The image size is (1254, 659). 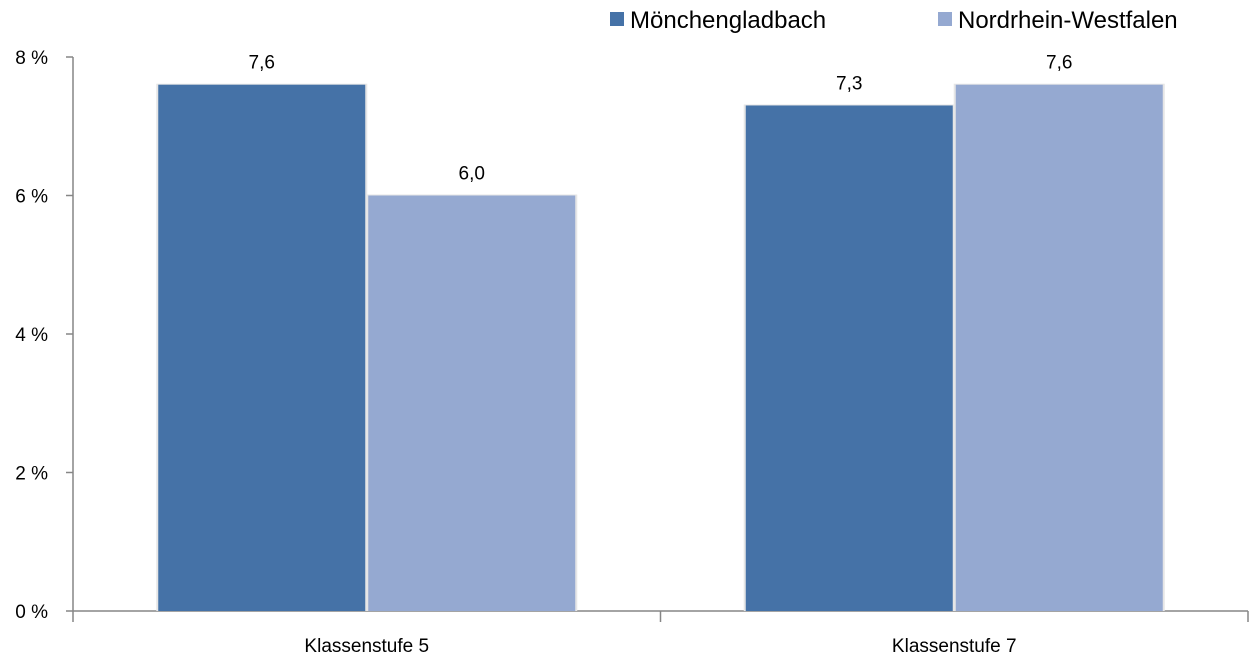 What do you see at coordinates (31, 474) in the screenshot?
I see `y-tick-label: 2 %` at bounding box center [31, 474].